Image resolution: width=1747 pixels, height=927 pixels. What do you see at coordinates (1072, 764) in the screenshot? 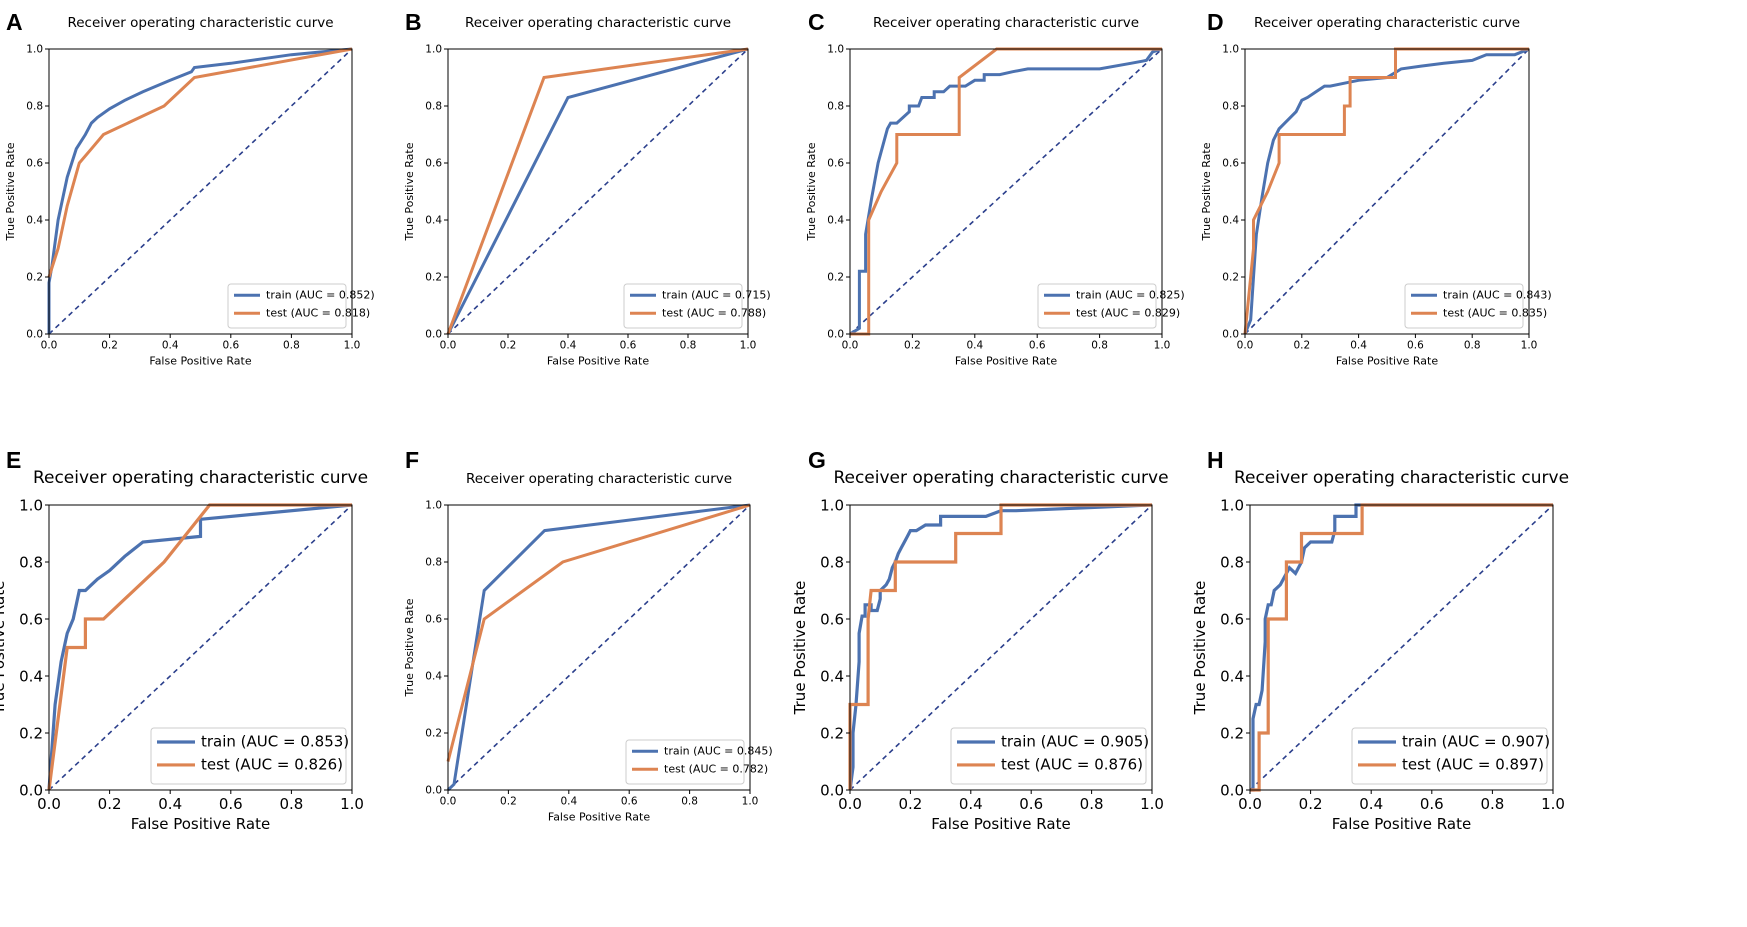
I see `test-legend-label: test (AUC = 0.876)` at bounding box center [1072, 764].